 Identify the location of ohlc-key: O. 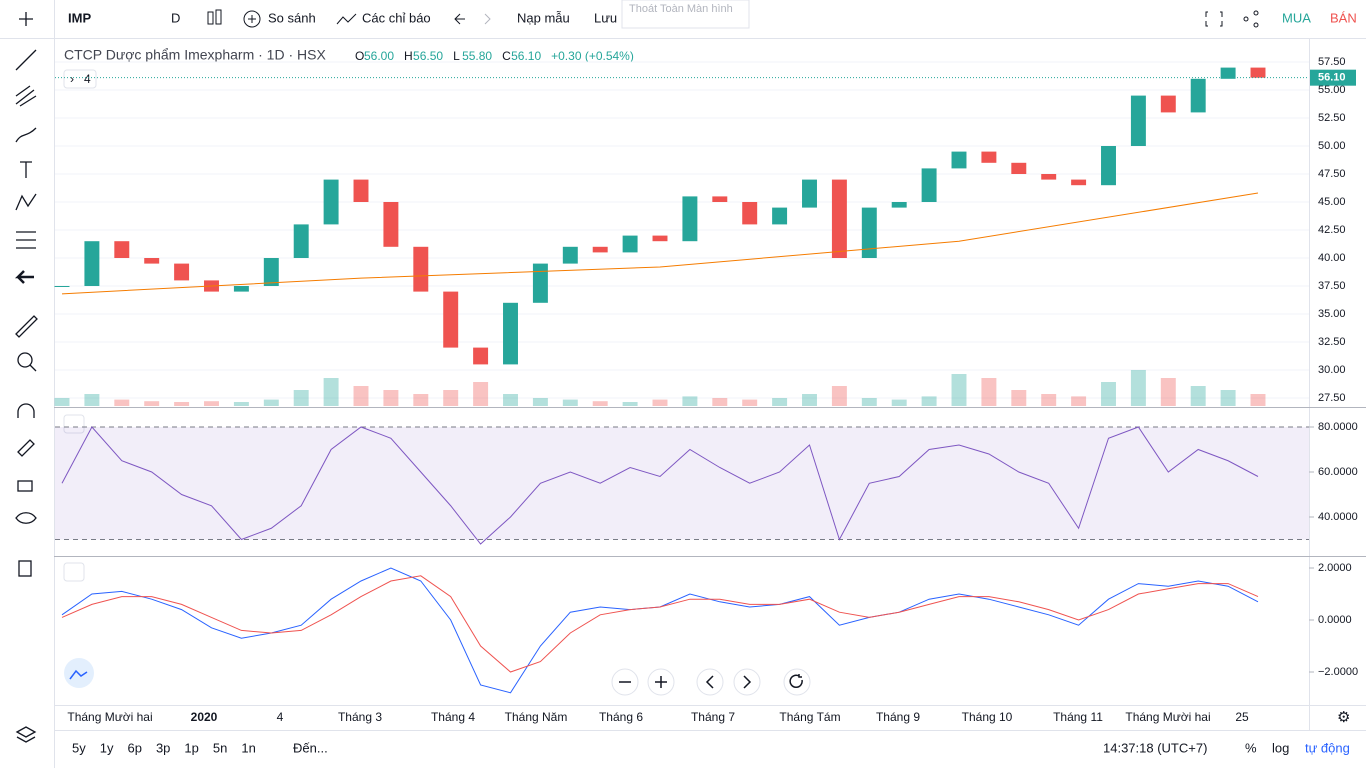
(359, 56).